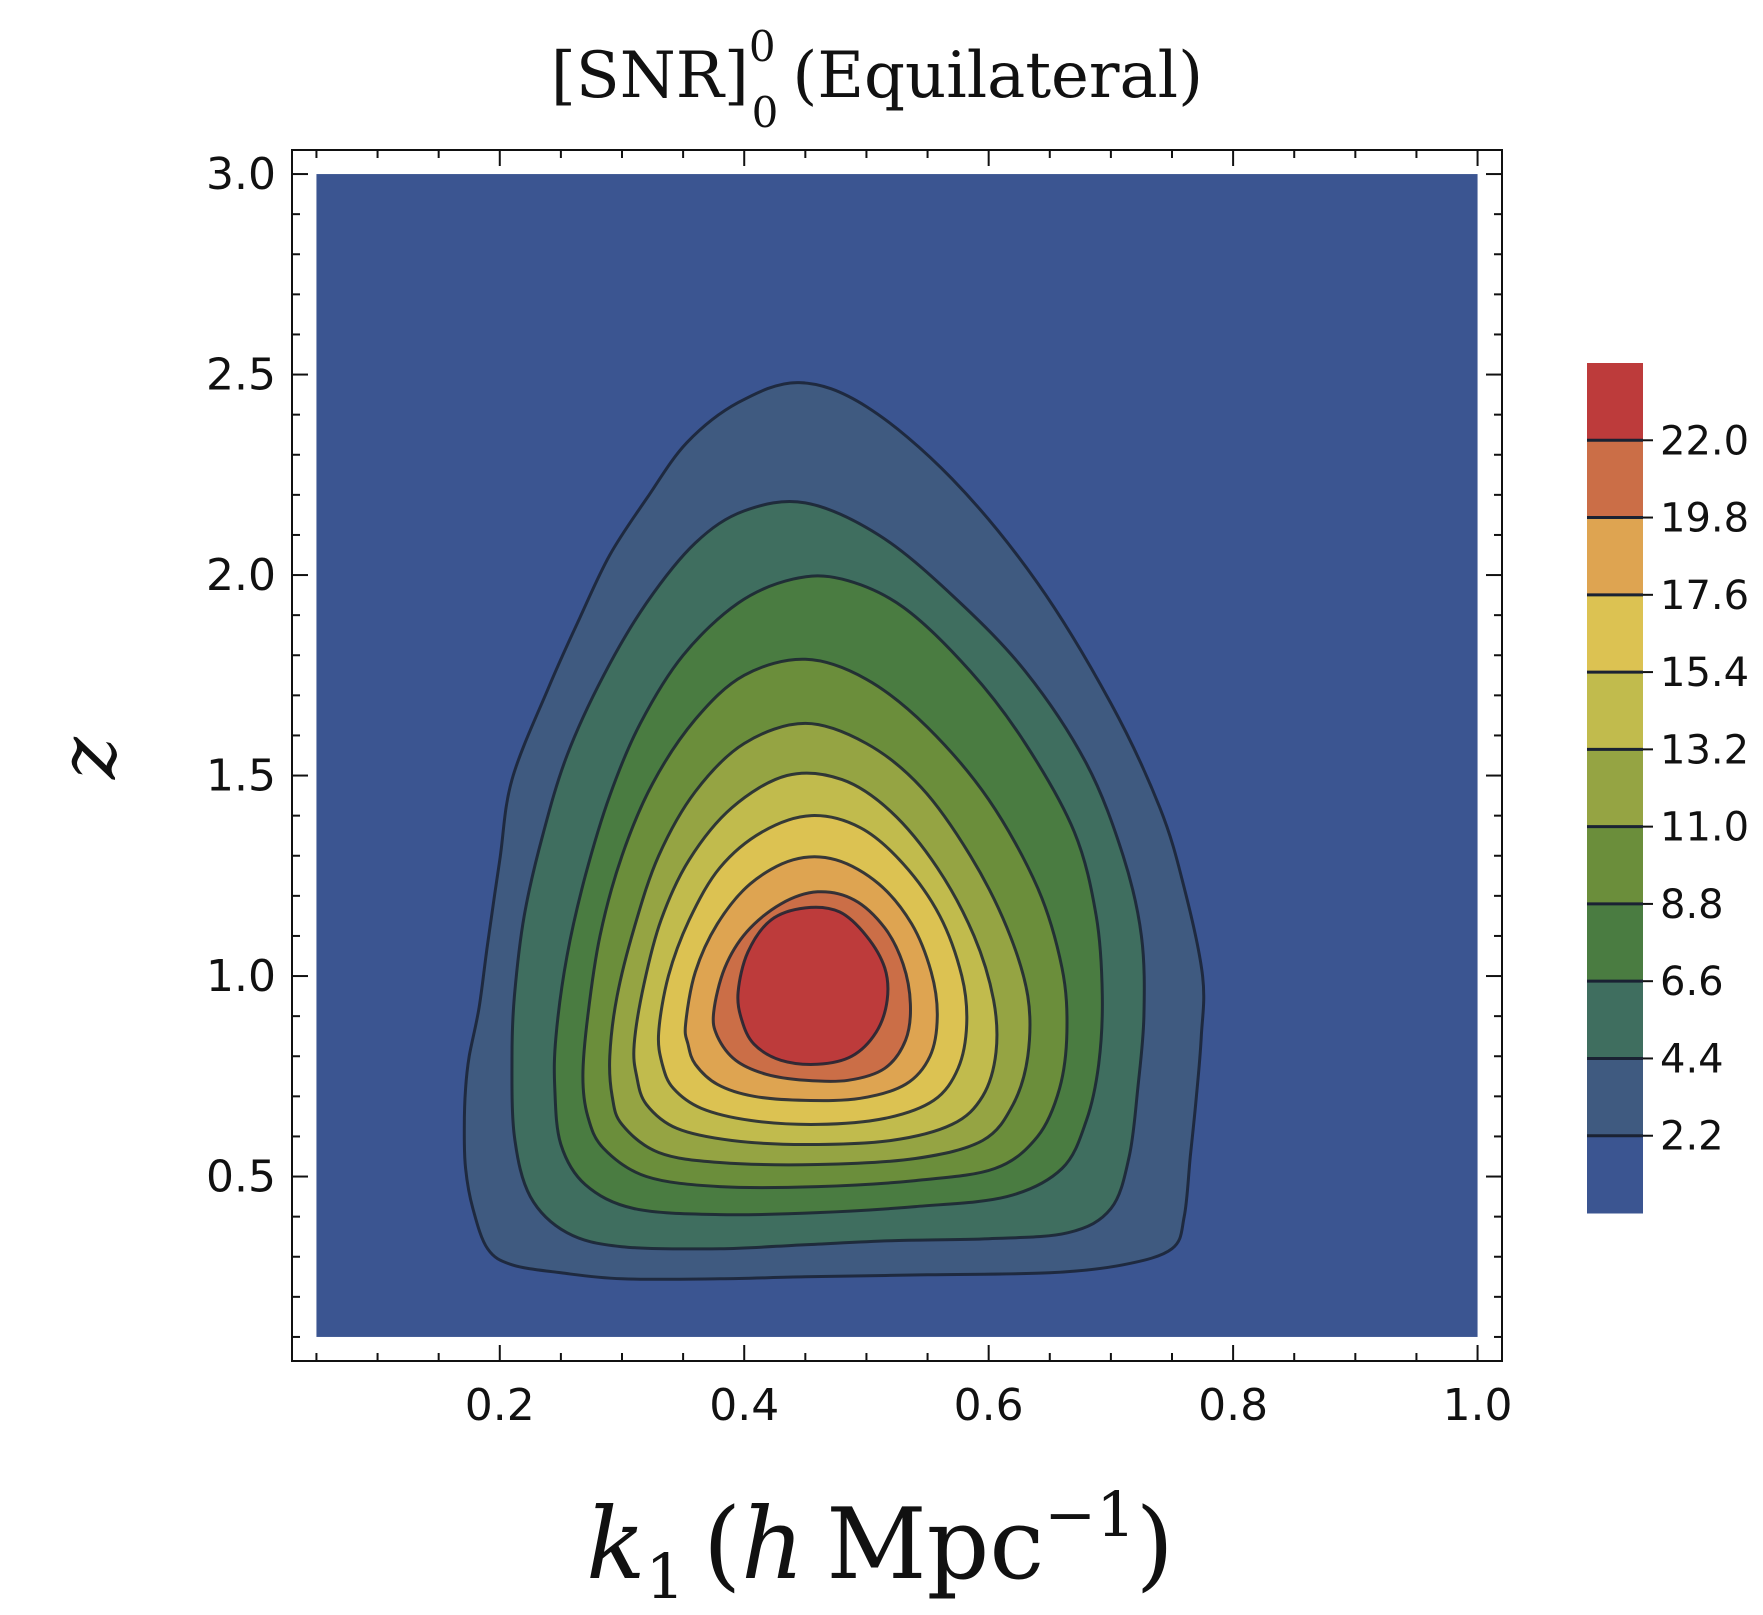 Image resolution: width=1763 pixels, height=1615 pixels. Describe the element at coordinates (765, 112) in the screenshot. I see `title-subscript: 0` at that location.